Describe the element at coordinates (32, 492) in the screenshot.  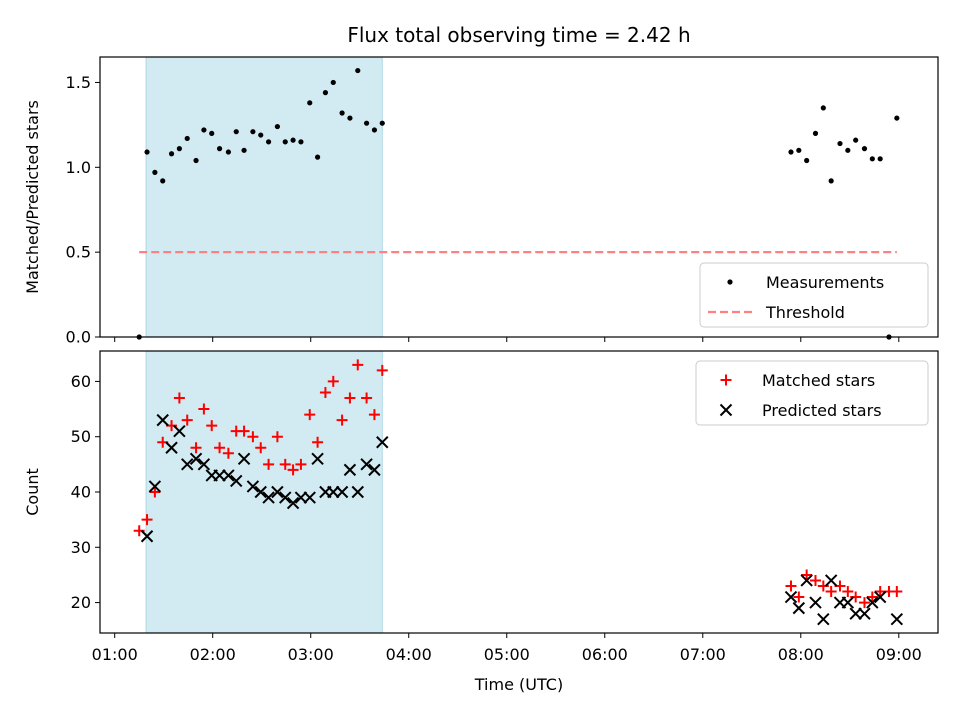
I see `count-panel-y-axis-title: Count` at that location.